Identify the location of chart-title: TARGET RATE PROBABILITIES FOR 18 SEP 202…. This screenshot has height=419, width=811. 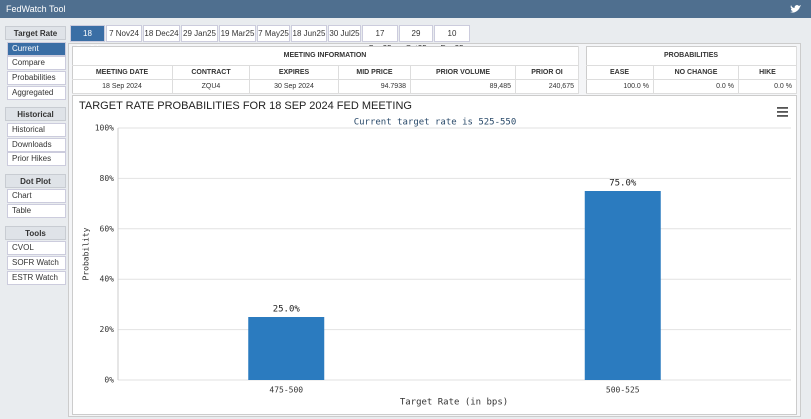
(245, 106).